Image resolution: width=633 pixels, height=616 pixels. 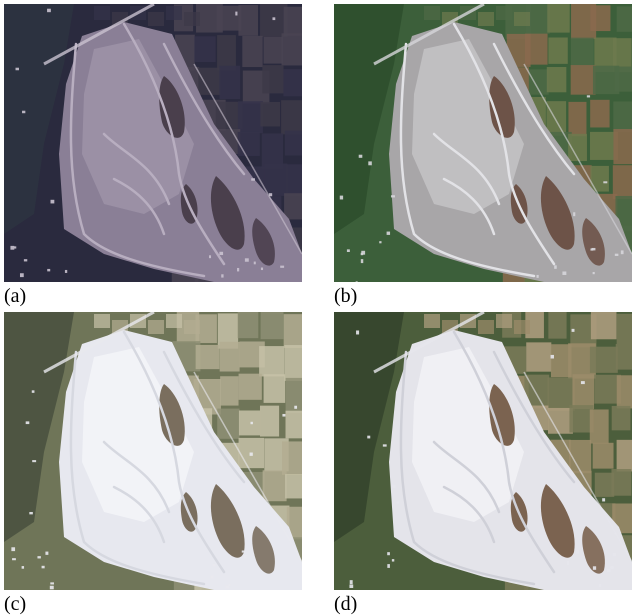 What do you see at coordinates (346, 296) in the screenshot?
I see `caption-b: (b)` at bounding box center [346, 296].